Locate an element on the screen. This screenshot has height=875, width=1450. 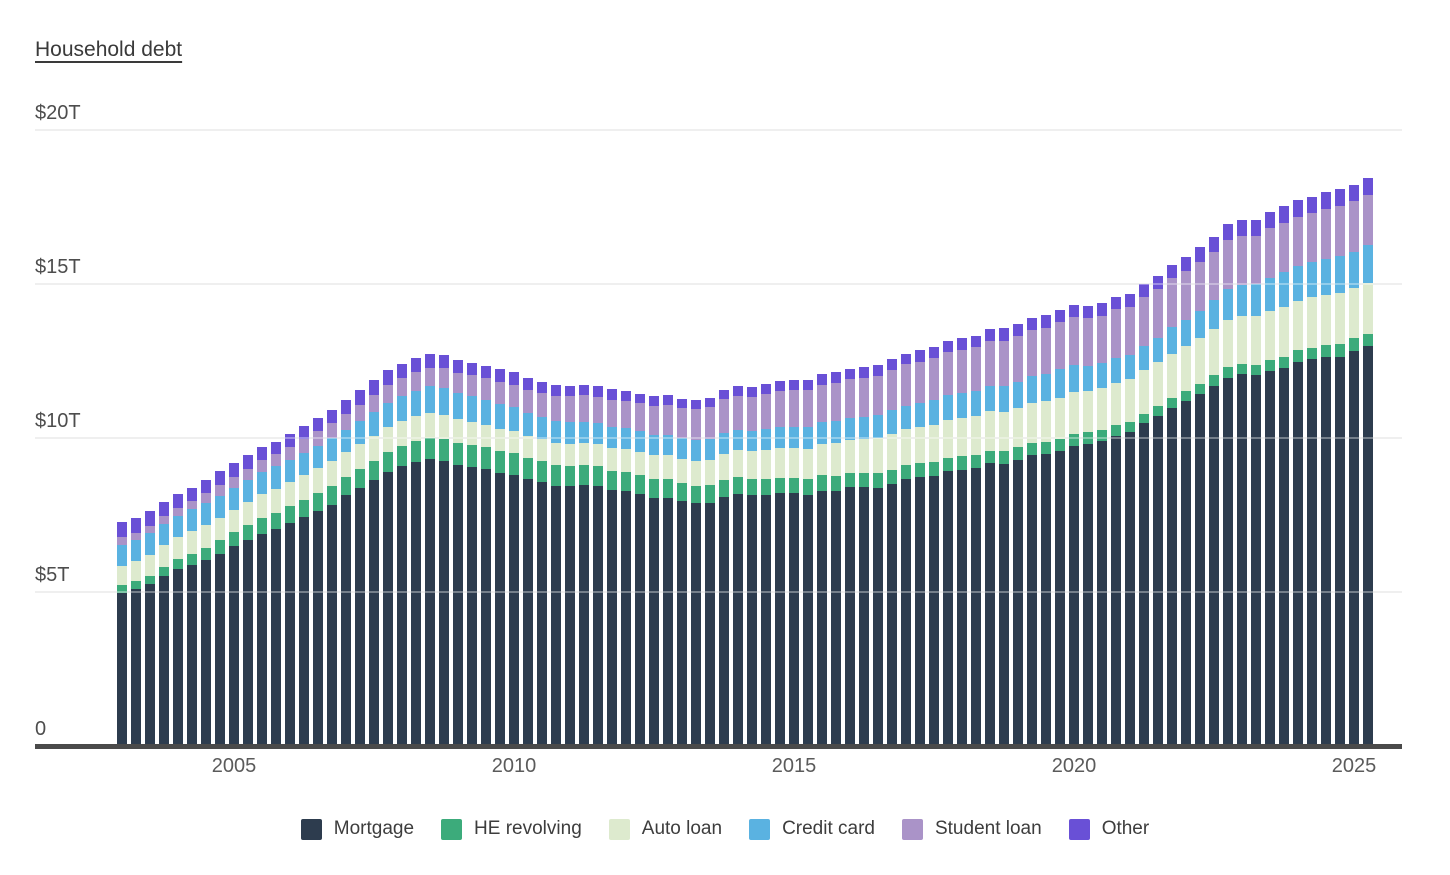
bar-2004-q1 is located at coordinates (178, 619).